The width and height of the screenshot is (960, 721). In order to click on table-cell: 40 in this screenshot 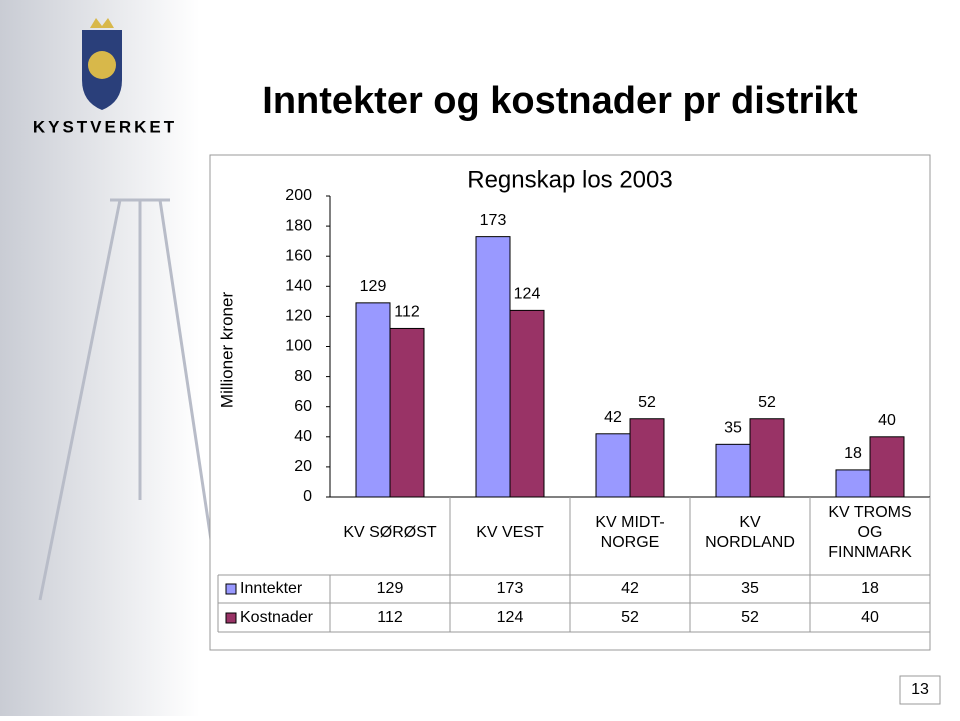, I will do `click(870, 617)`.